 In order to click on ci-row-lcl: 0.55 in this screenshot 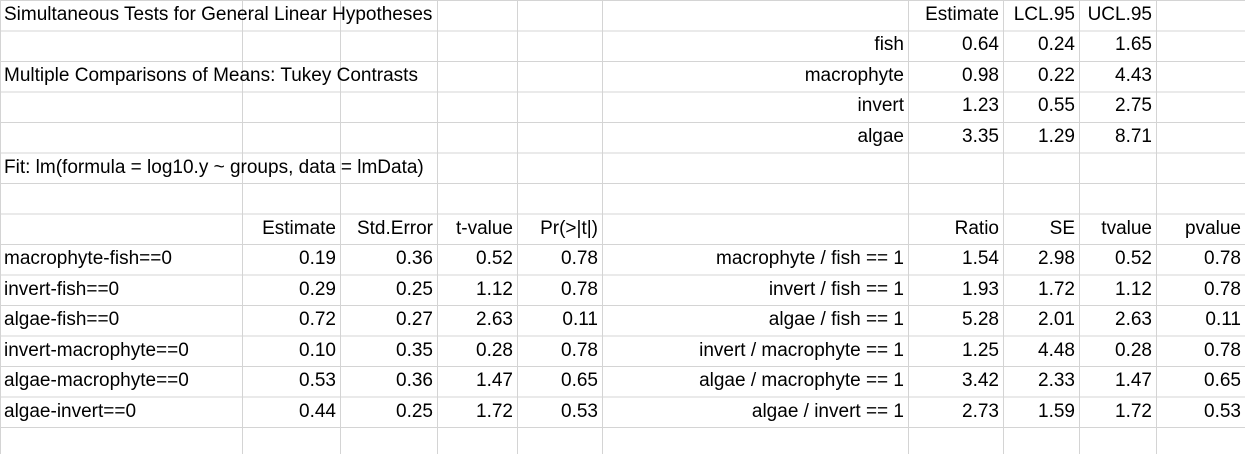, I will do `click(1056, 105)`.